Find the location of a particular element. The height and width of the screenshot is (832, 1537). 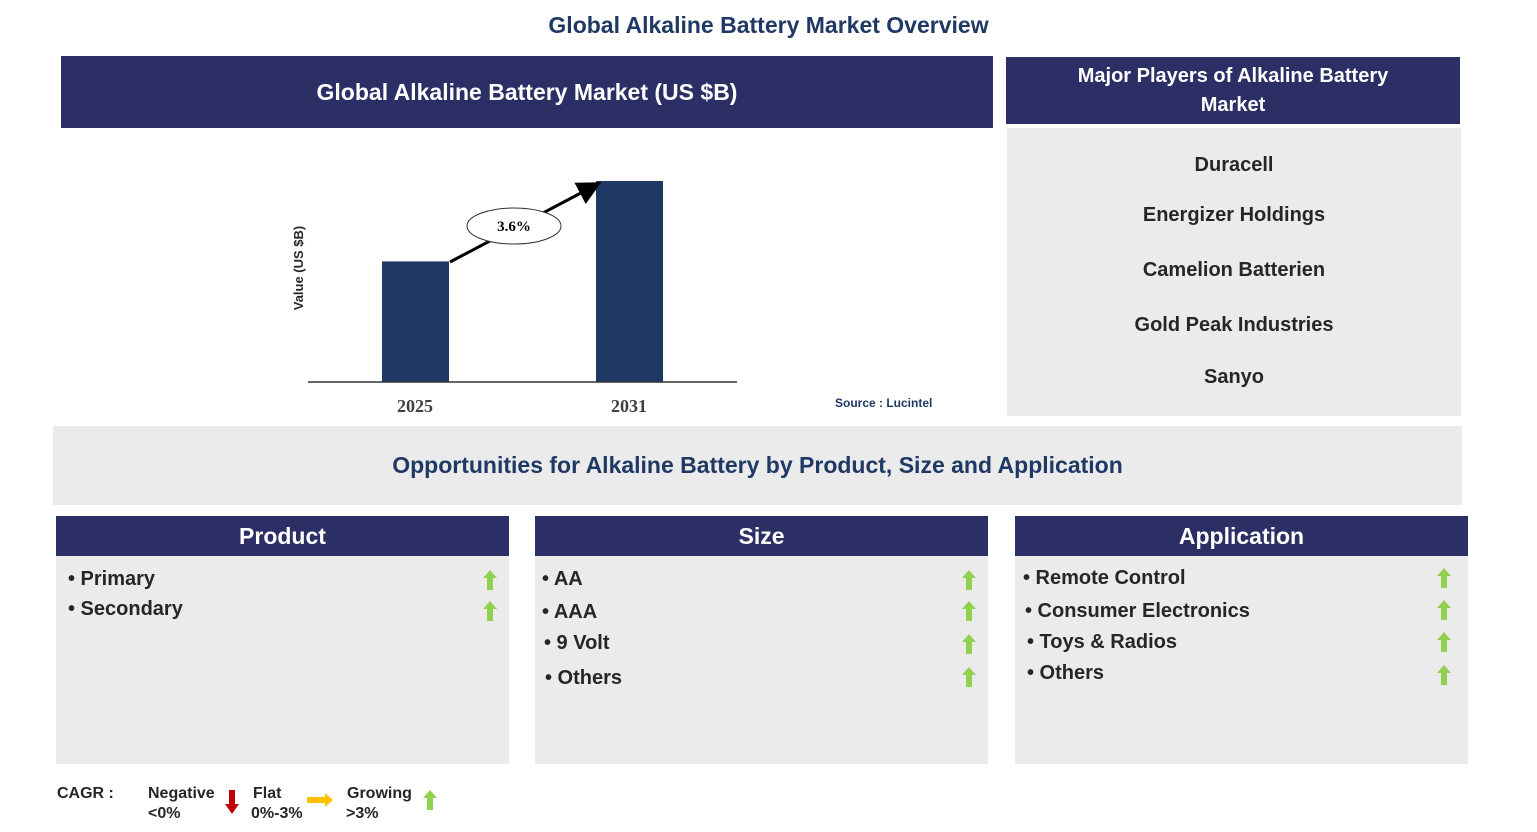

cagr-label: 3.6% is located at coordinates (514, 227).